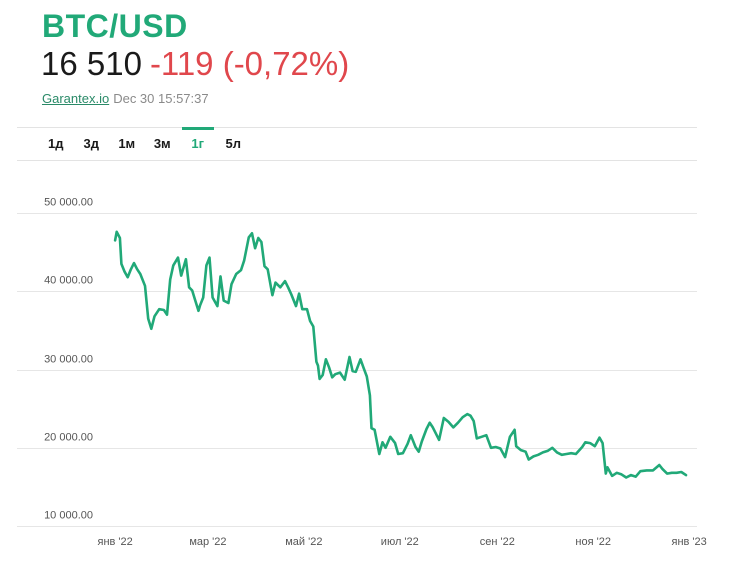 The width and height of the screenshot is (731, 575). I want to click on y-tick-label: 30 000.00, so click(68, 360).